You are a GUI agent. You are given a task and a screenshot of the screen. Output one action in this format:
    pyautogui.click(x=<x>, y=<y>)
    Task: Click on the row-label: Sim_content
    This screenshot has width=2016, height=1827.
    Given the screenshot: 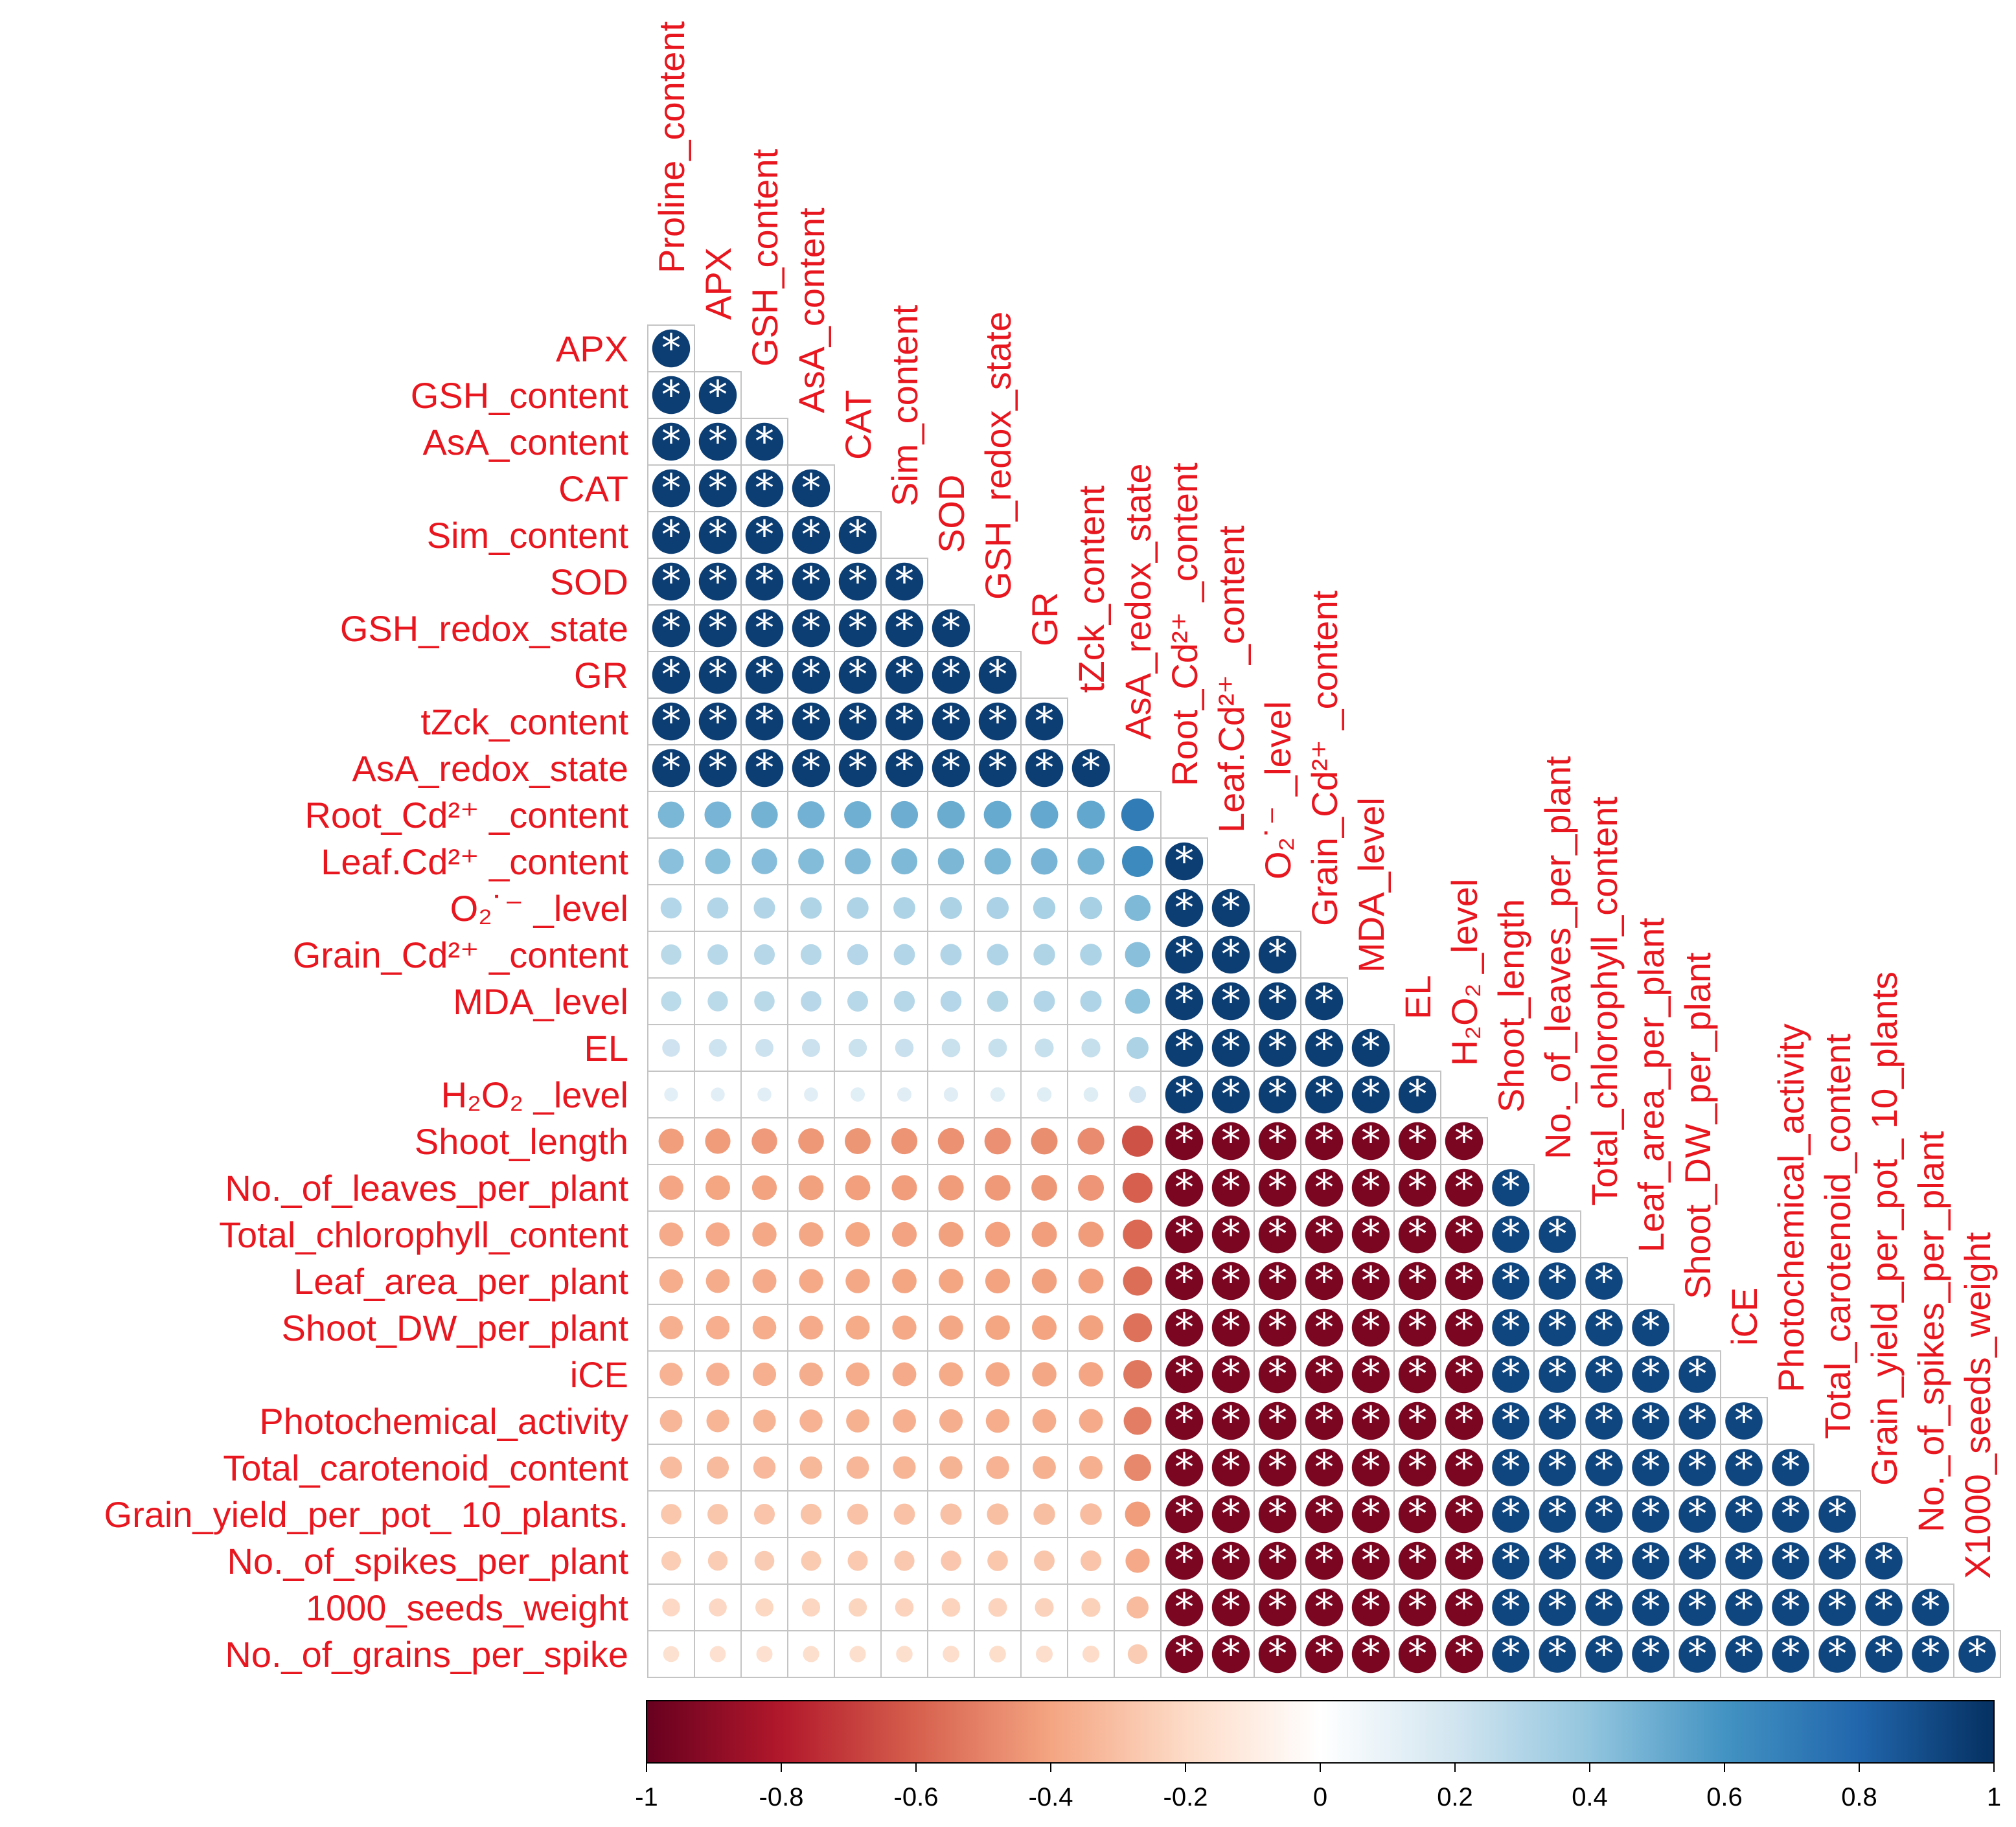 What is the action you would take?
    pyautogui.click(x=528, y=535)
    